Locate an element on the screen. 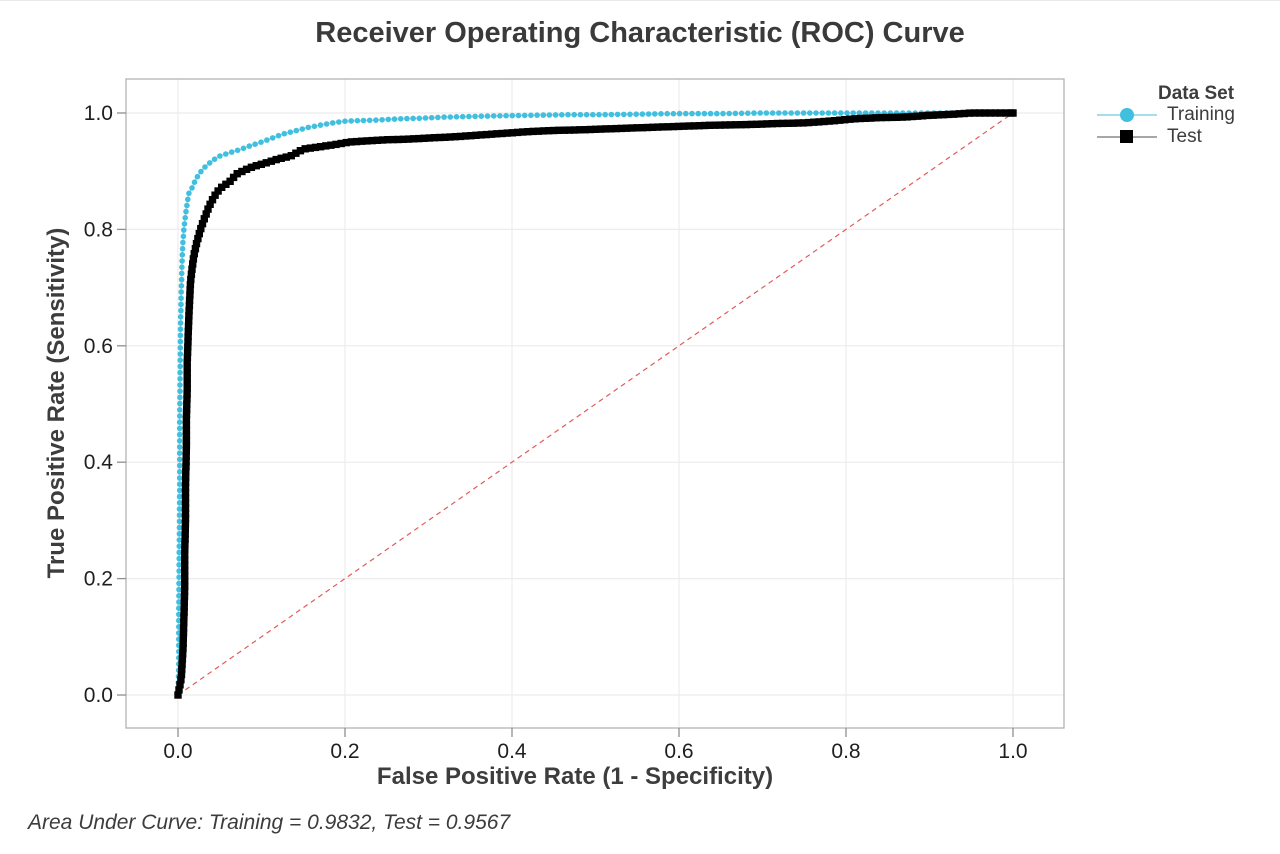 This screenshot has width=1280, height=854. x-tick-label: 0.8 is located at coordinates (845, 751).